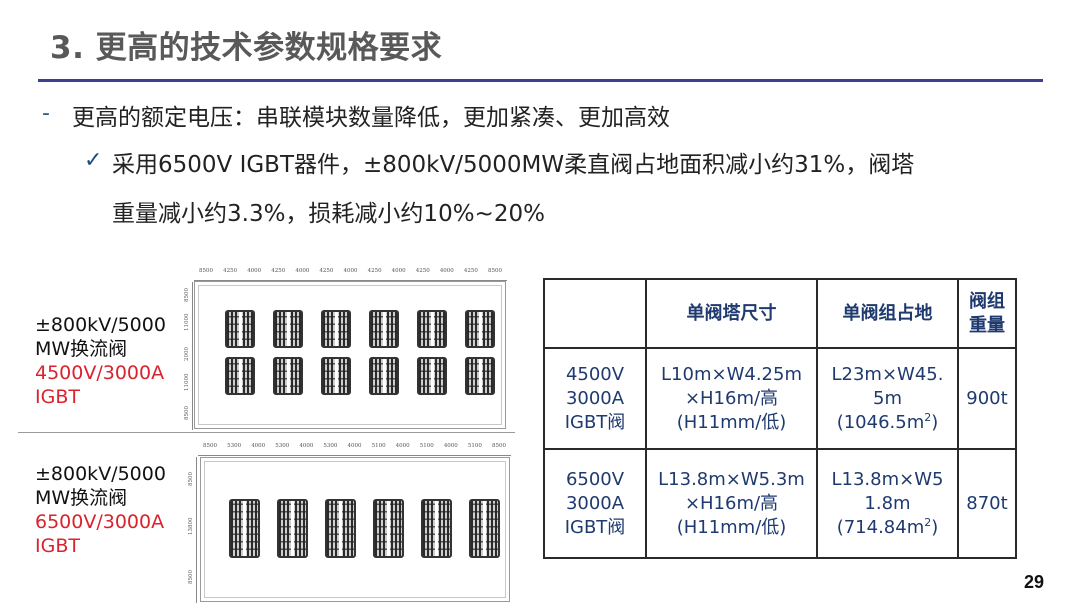 The image size is (1080, 608). What do you see at coordinates (328, 214) in the screenshot?
I see `bullet-level2-line2: 重量减小约3.3%，损耗减小约10%~20%` at bounding box center [328, 214].